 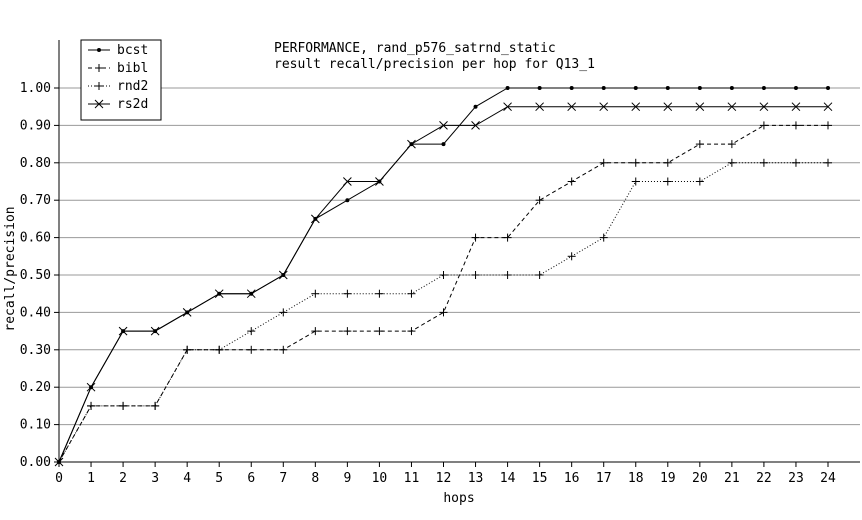 What do you see at coordinates (476, 478) in the screenshot?
I see `x-tick-label: 13` at bounding box center [476, 478].